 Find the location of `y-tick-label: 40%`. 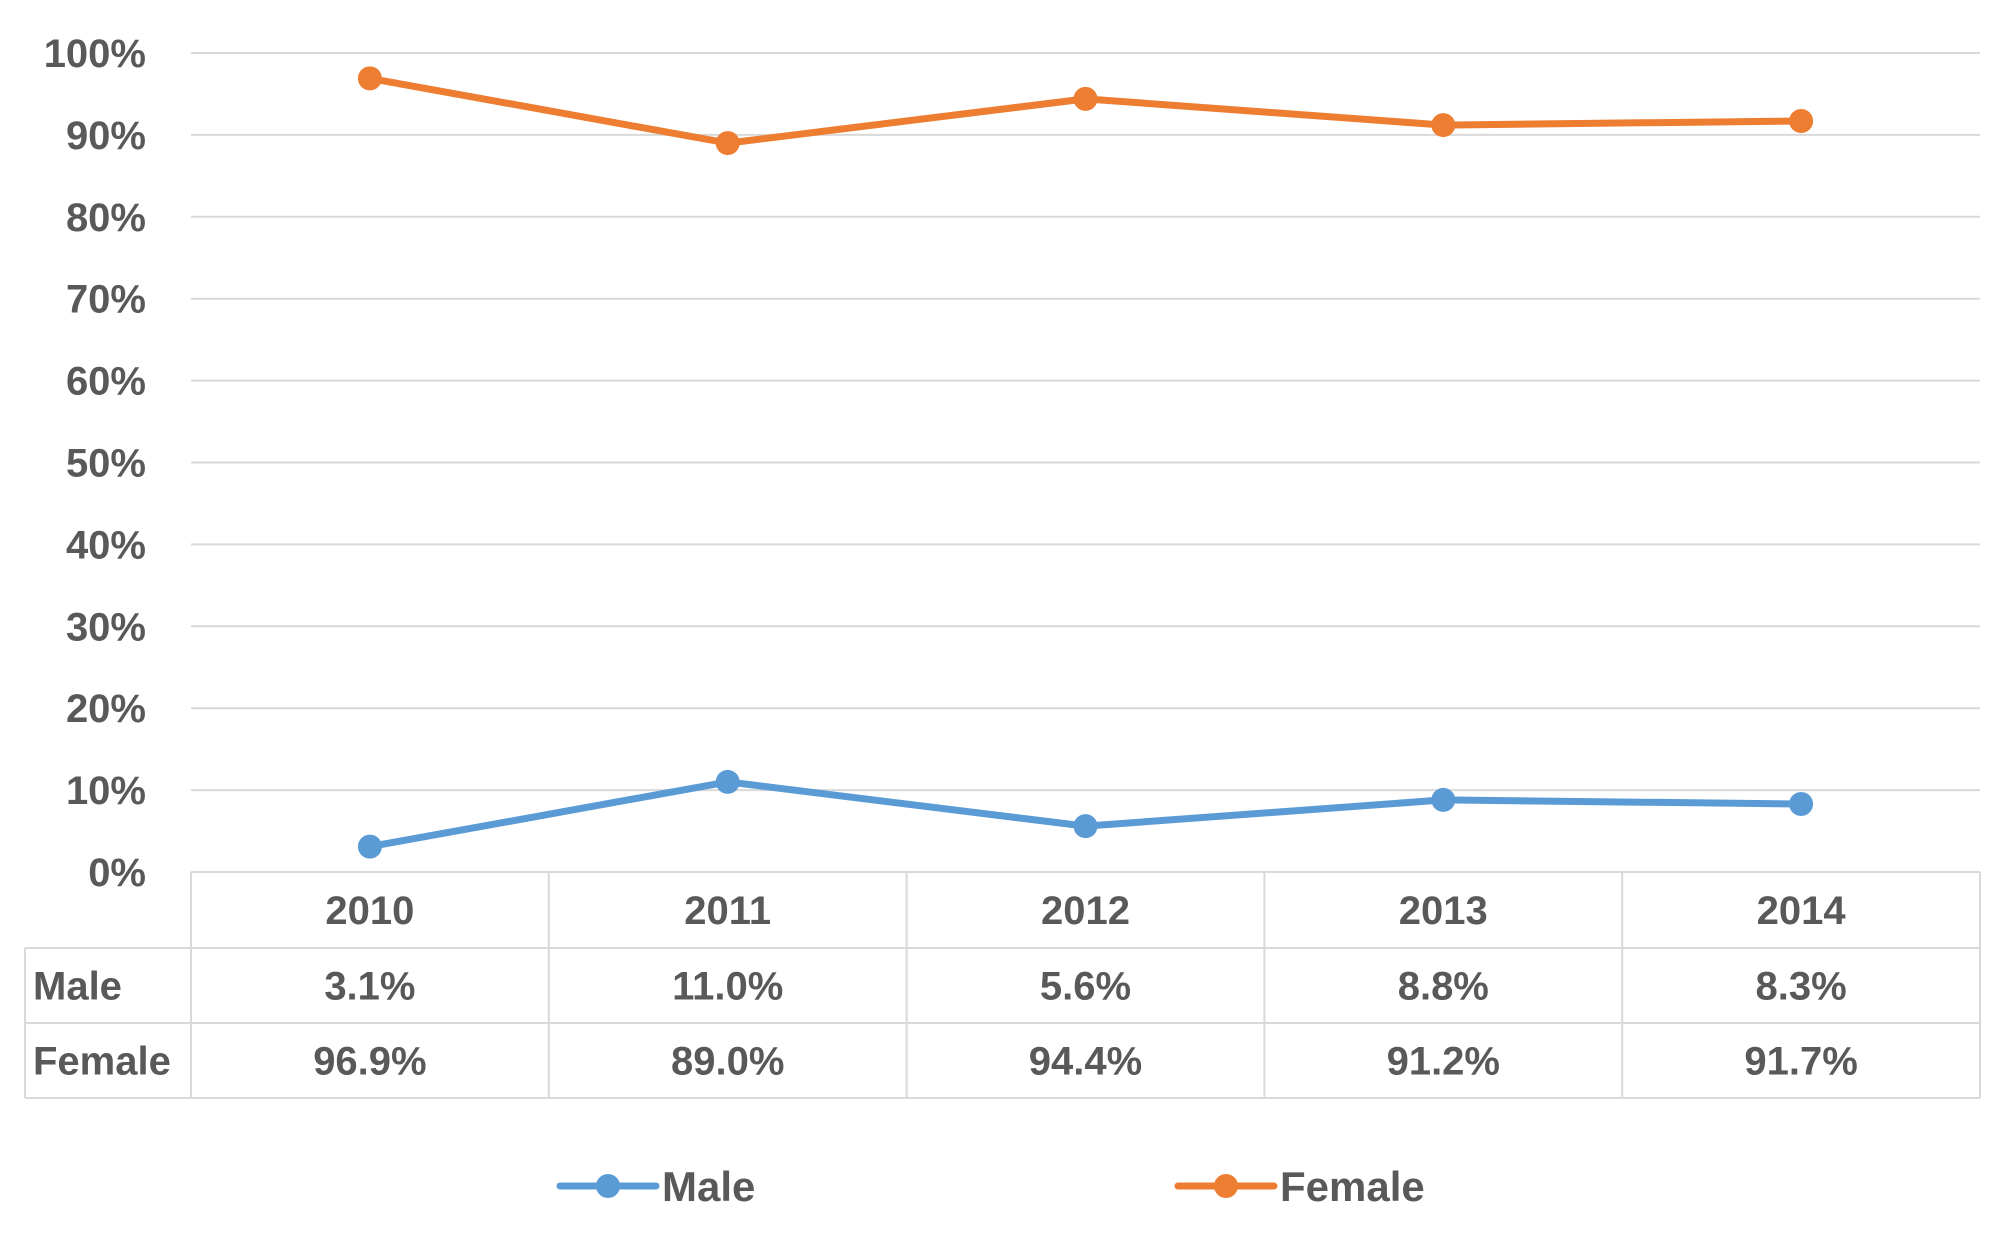

y-tick-label: 40% is located at coordinates (106, 545).